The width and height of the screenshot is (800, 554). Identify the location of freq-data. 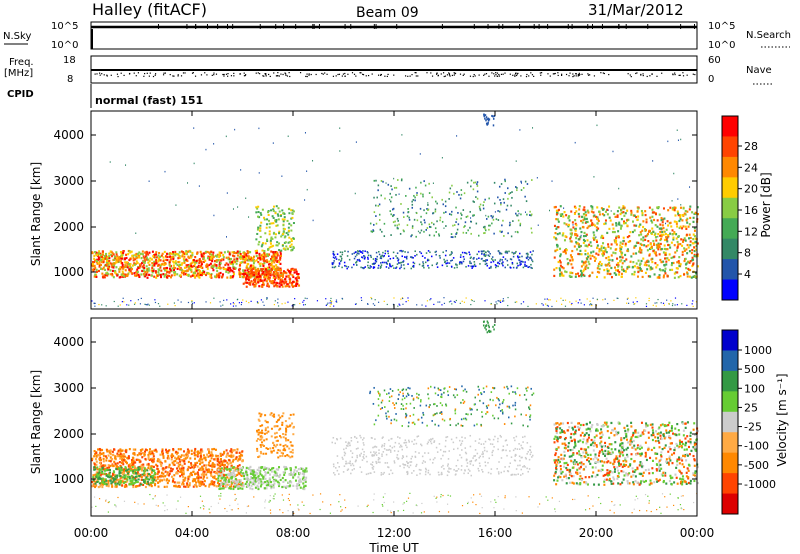
(394, 73).